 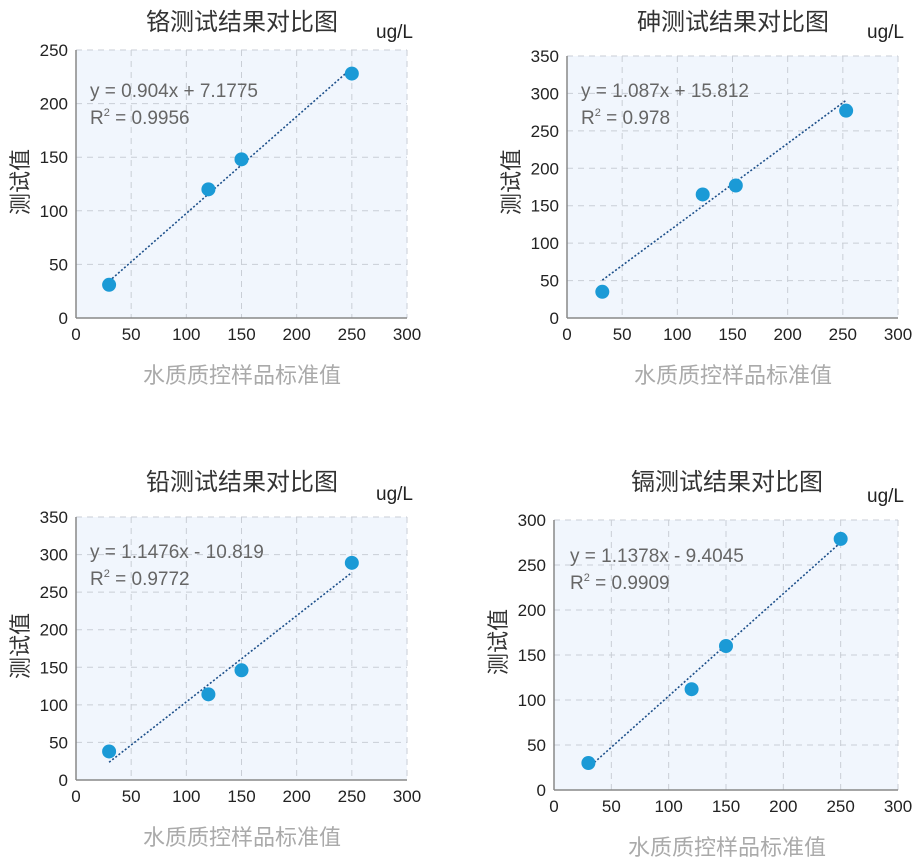 What do you see at coordinates (733, 22) in the screenshot?
I see `chart-title: 砷测试结果对比图` at bounding box center [733, 22].